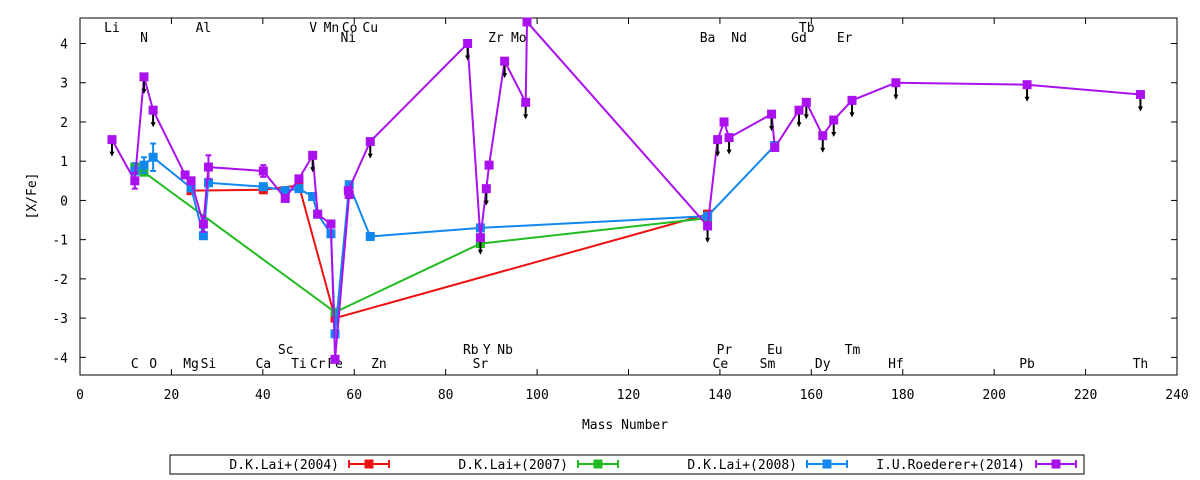 The width and height of the screenshot is (1200, 480). Describe the element at coordinates (191, 364) in the screenshot. I see `element-label: Mg` at that location.